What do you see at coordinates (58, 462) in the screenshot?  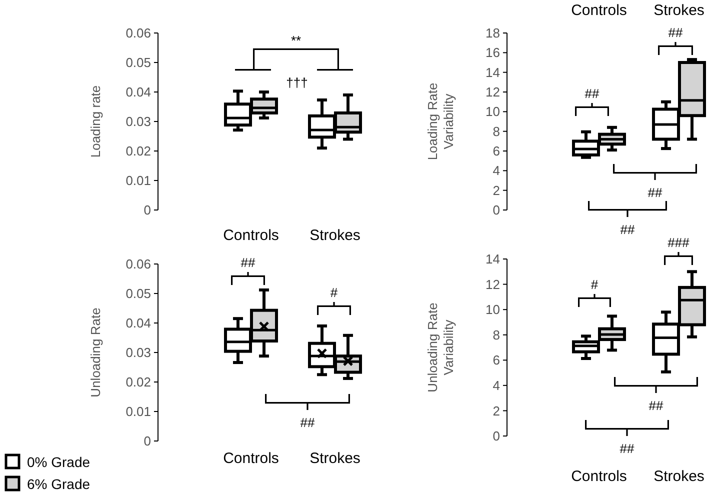 I see `legend-label: 0% Grade` at bounding box center [58, 462].